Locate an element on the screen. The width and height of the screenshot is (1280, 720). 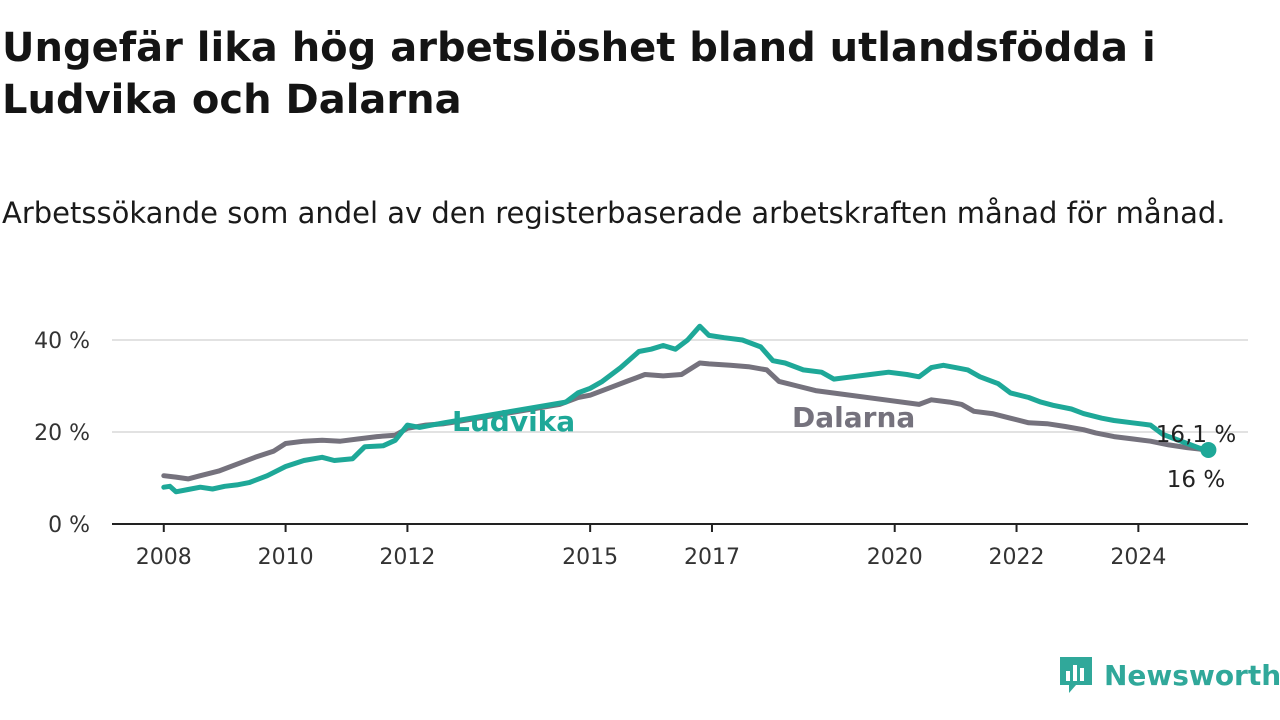
brand-name: Newsworthy is located at coordinates (1192, 675).